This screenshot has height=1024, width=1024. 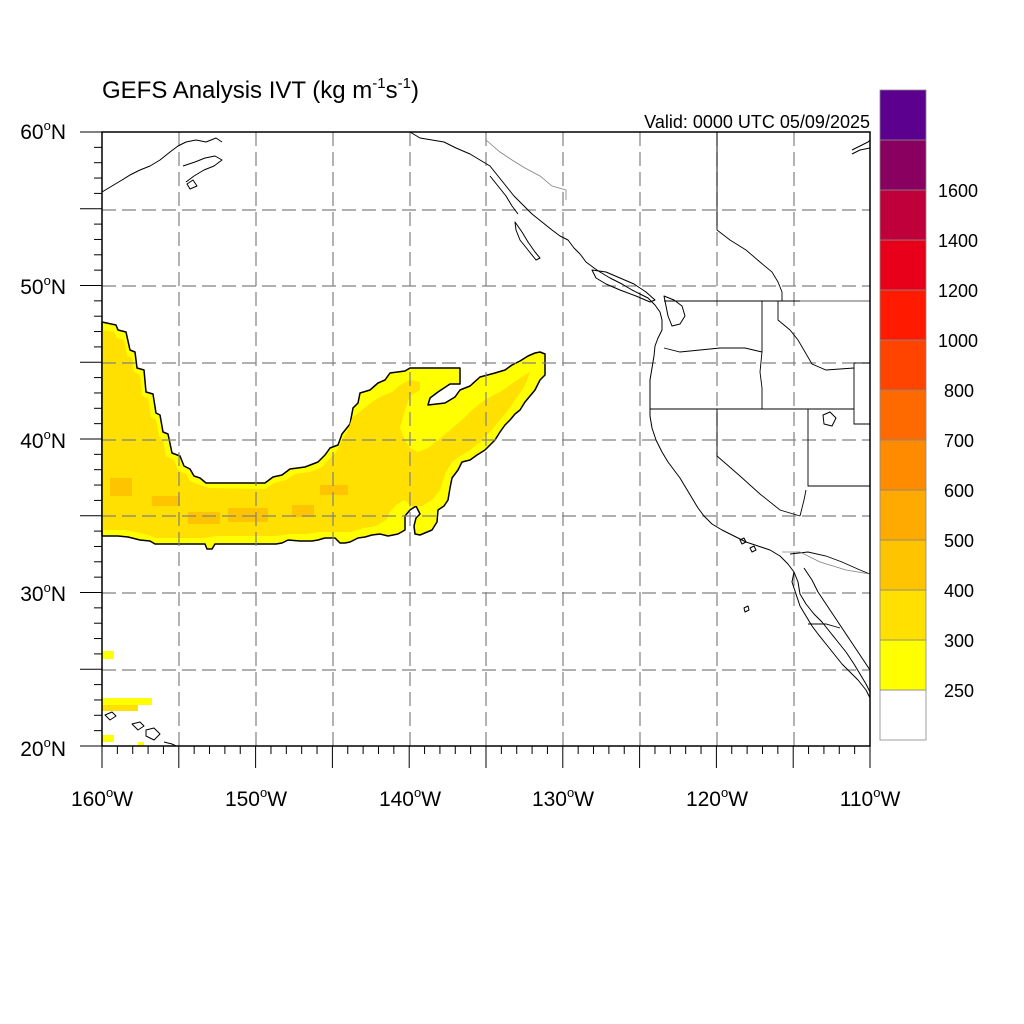 I want to click on colorbar-label: 1000, so click(x=958, y=341).